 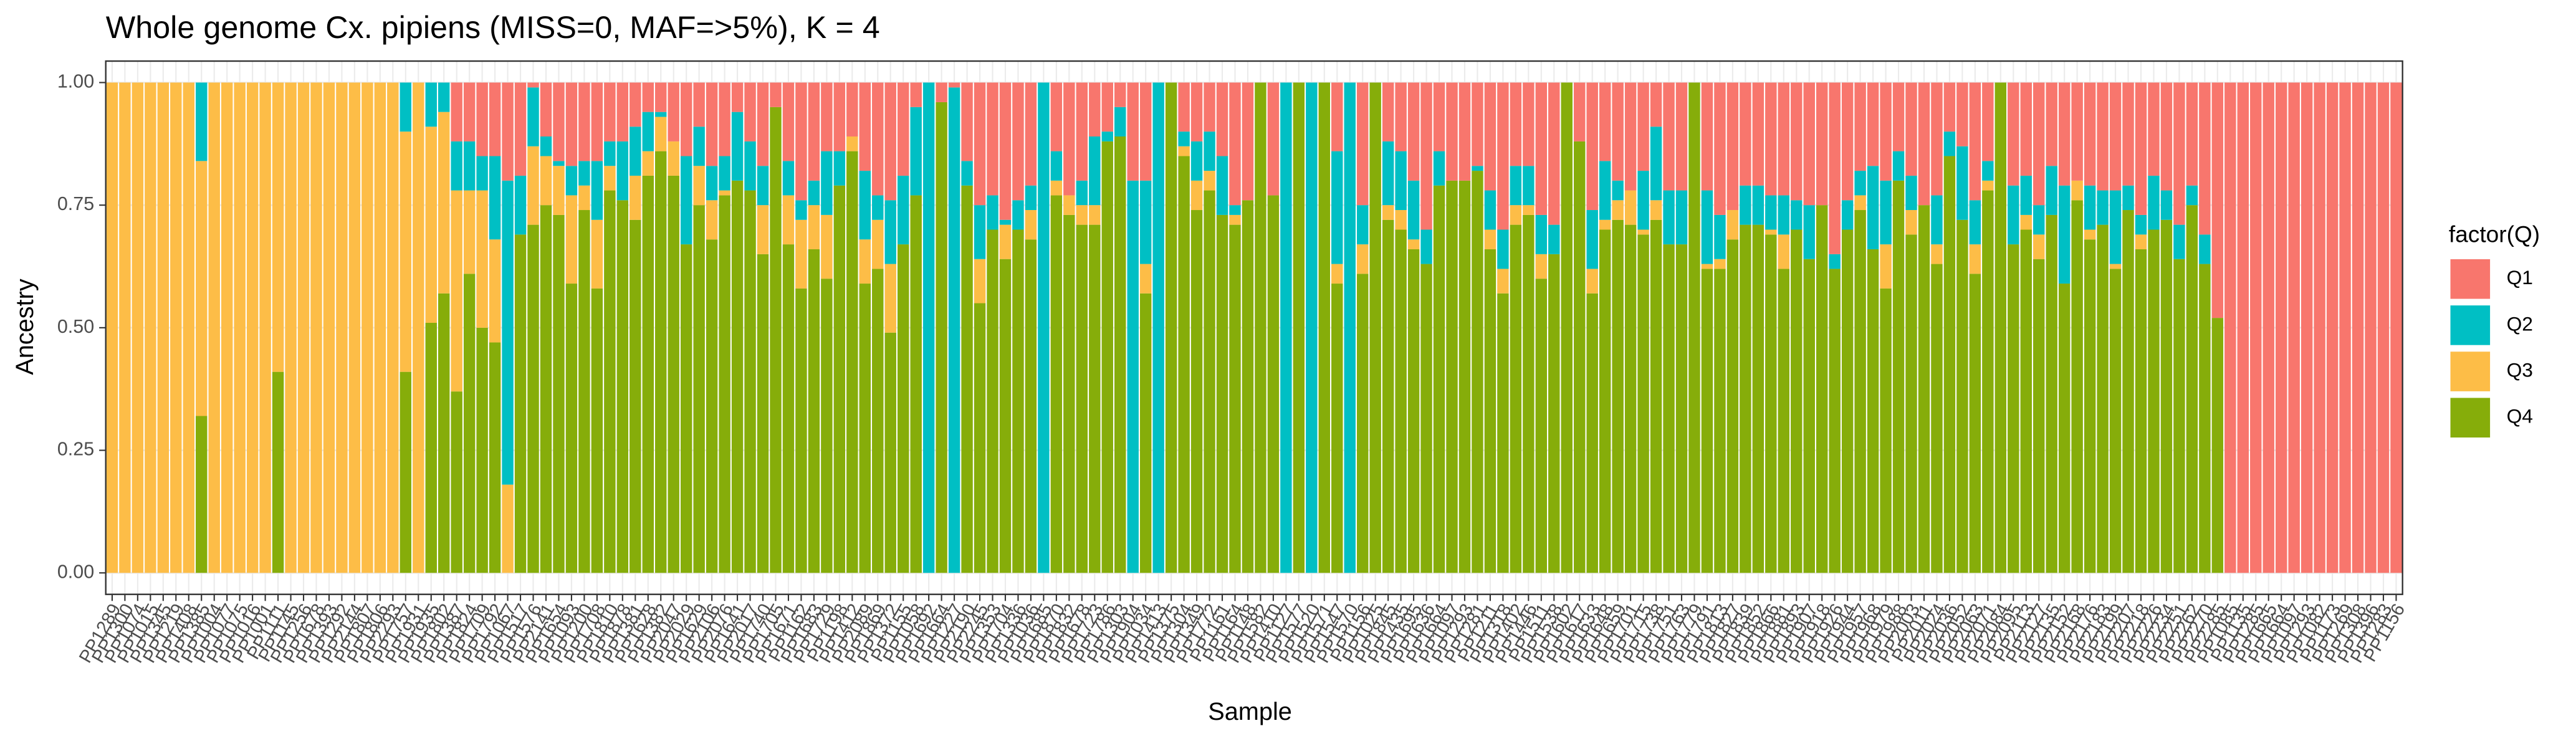 What do you see at coordinates (2471, 418) in the screenshot?
I see `legend-key` at bounding box center [2471, 418].